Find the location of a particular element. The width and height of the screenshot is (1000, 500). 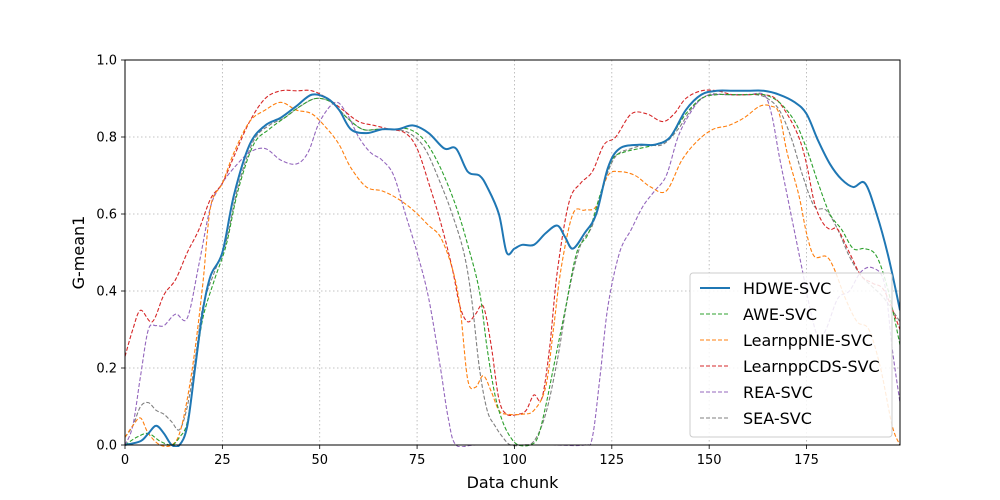

legend-box is located at coordinates (791, 355).